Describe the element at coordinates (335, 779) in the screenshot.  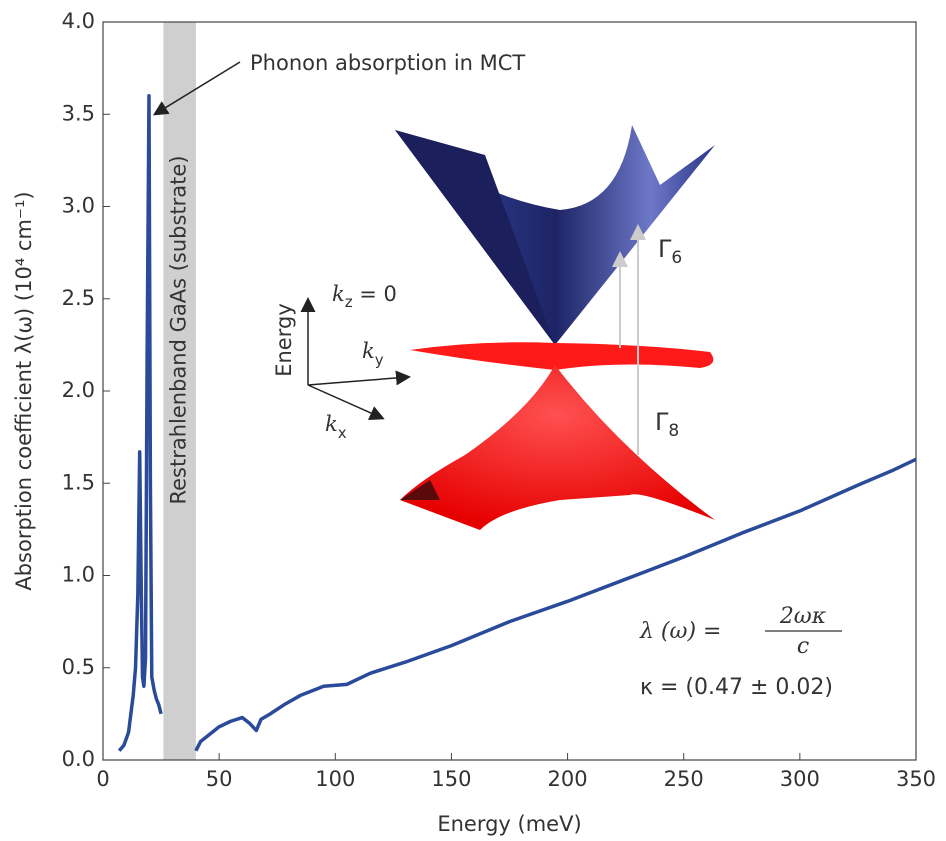
I see `x-tick-label: 100` at that location.